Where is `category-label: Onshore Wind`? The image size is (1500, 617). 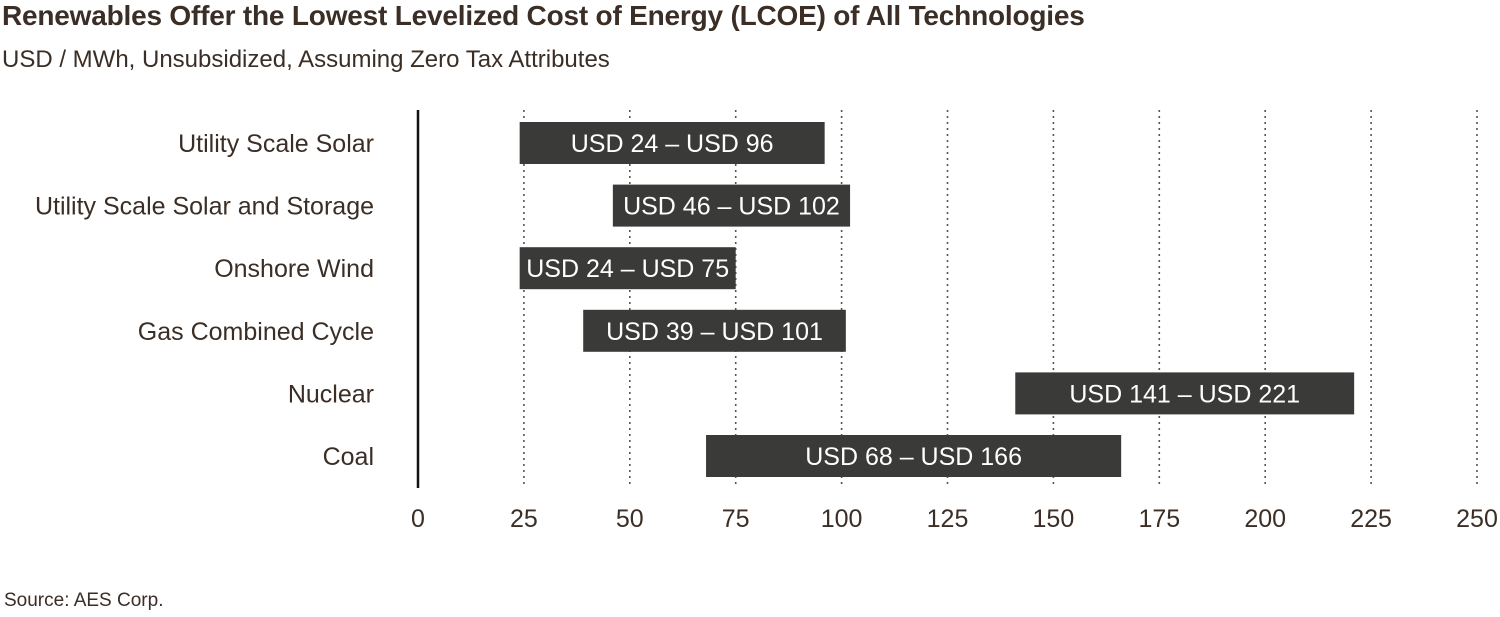 category-label: Onshore Wind is located at coordinates (294, 269).